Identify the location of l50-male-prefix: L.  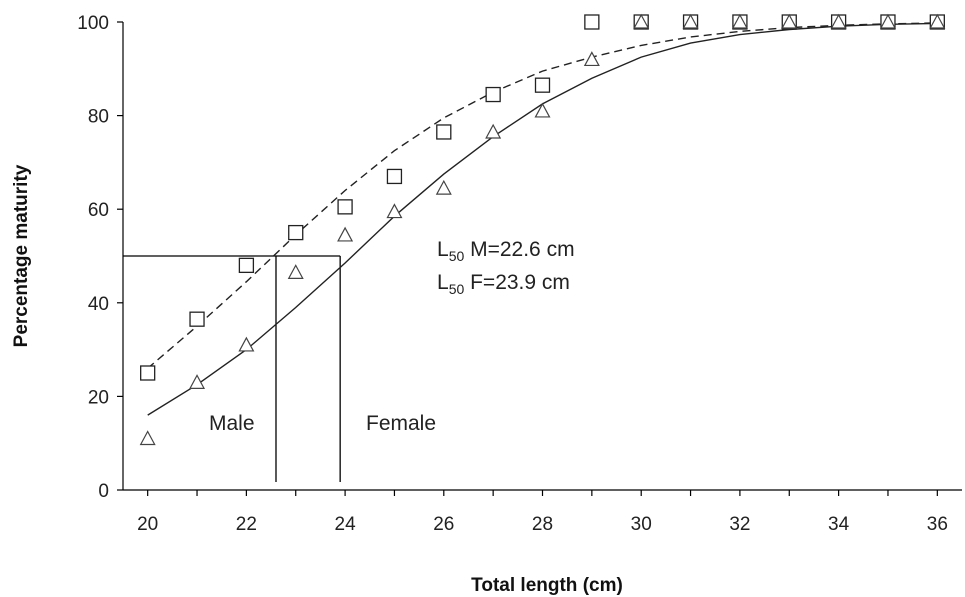
(443, 249).